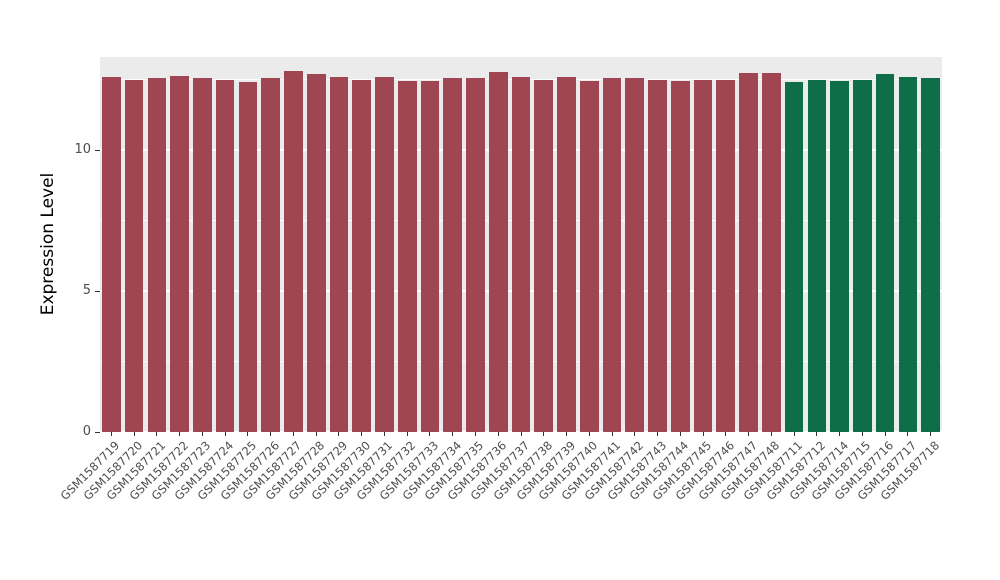 Image resolution: width=1000 pixels, height=580 pixels. I want to click on bar-GSM1587745, so click(703, 256).